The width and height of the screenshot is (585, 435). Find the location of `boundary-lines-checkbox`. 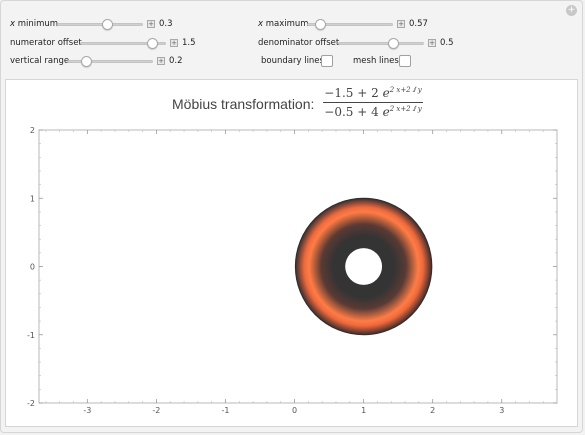

boundary-lines-checkbox is located at coordinates (327, 61).